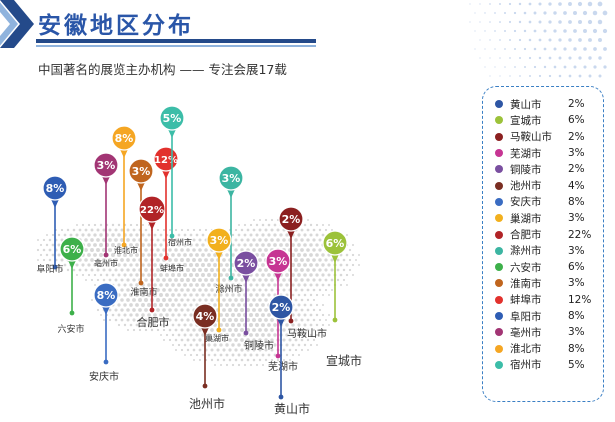  I want to click on header-underline, so click(176, 43).